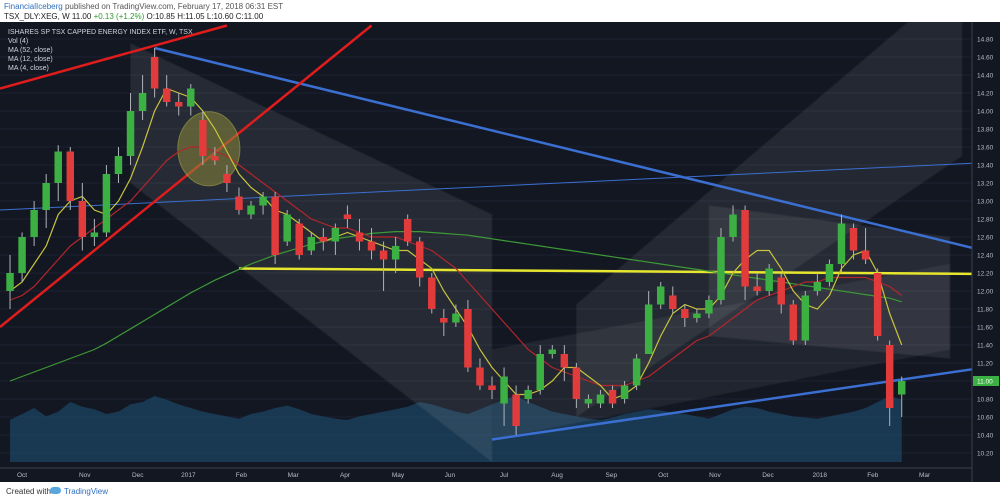  I want to click on y-tick-label: 13.40, so click(985, 166).